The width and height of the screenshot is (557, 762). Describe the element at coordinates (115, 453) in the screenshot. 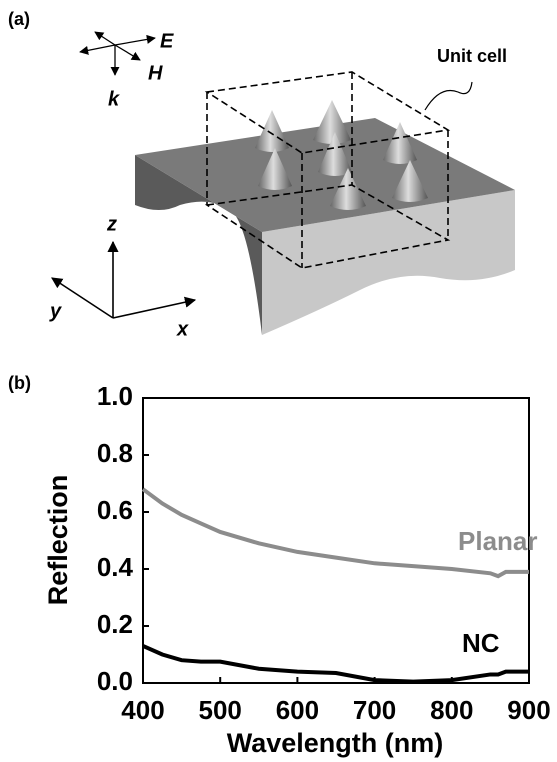

I see `y-tick-label: 0.8` at that location.